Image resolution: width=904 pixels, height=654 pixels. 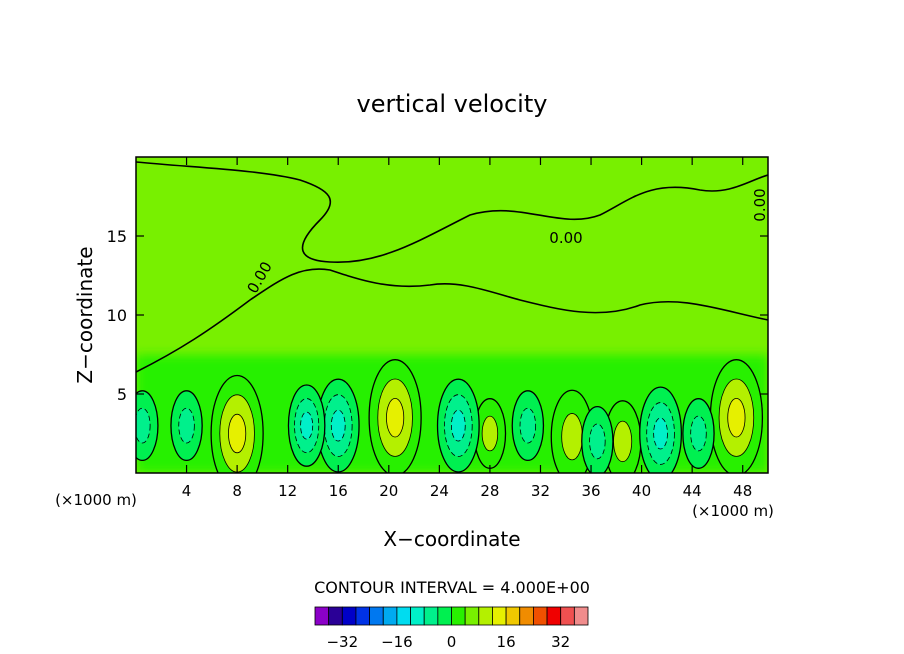 What do you see at coordinates (565, 238) in the screenshot?
I see `contour-label-mid: 0.00` at bounding box center [565, 238].